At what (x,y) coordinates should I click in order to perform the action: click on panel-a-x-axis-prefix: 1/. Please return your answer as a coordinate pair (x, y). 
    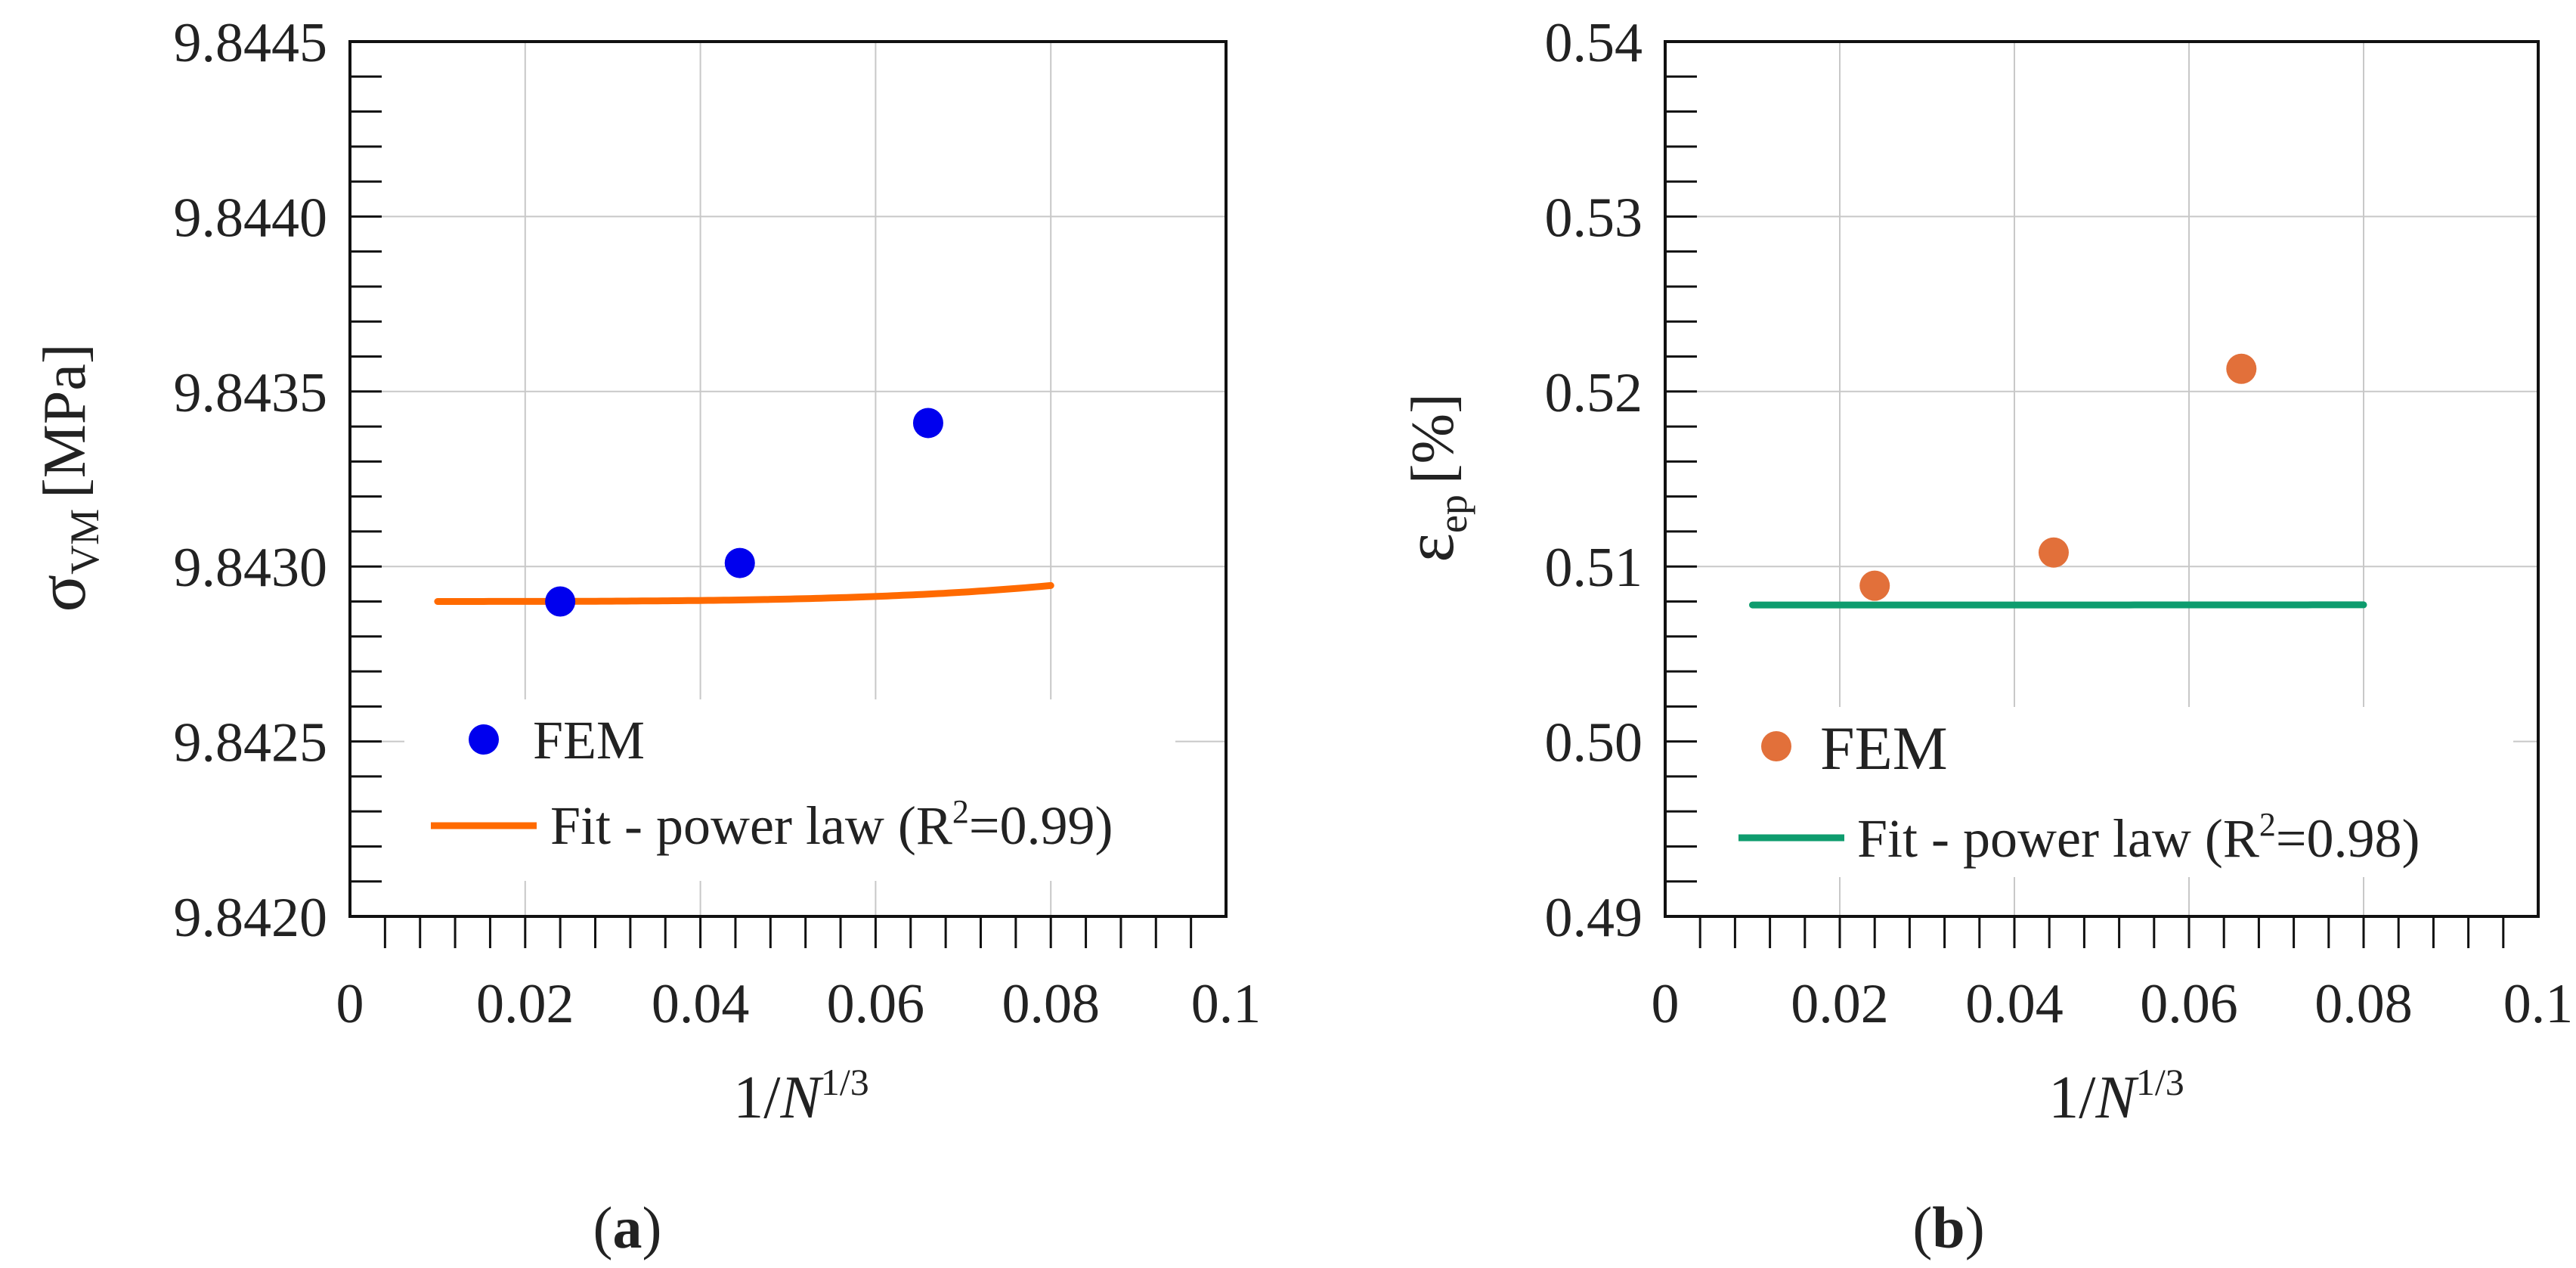
    Looking at the image, I should click on (757, 1098).